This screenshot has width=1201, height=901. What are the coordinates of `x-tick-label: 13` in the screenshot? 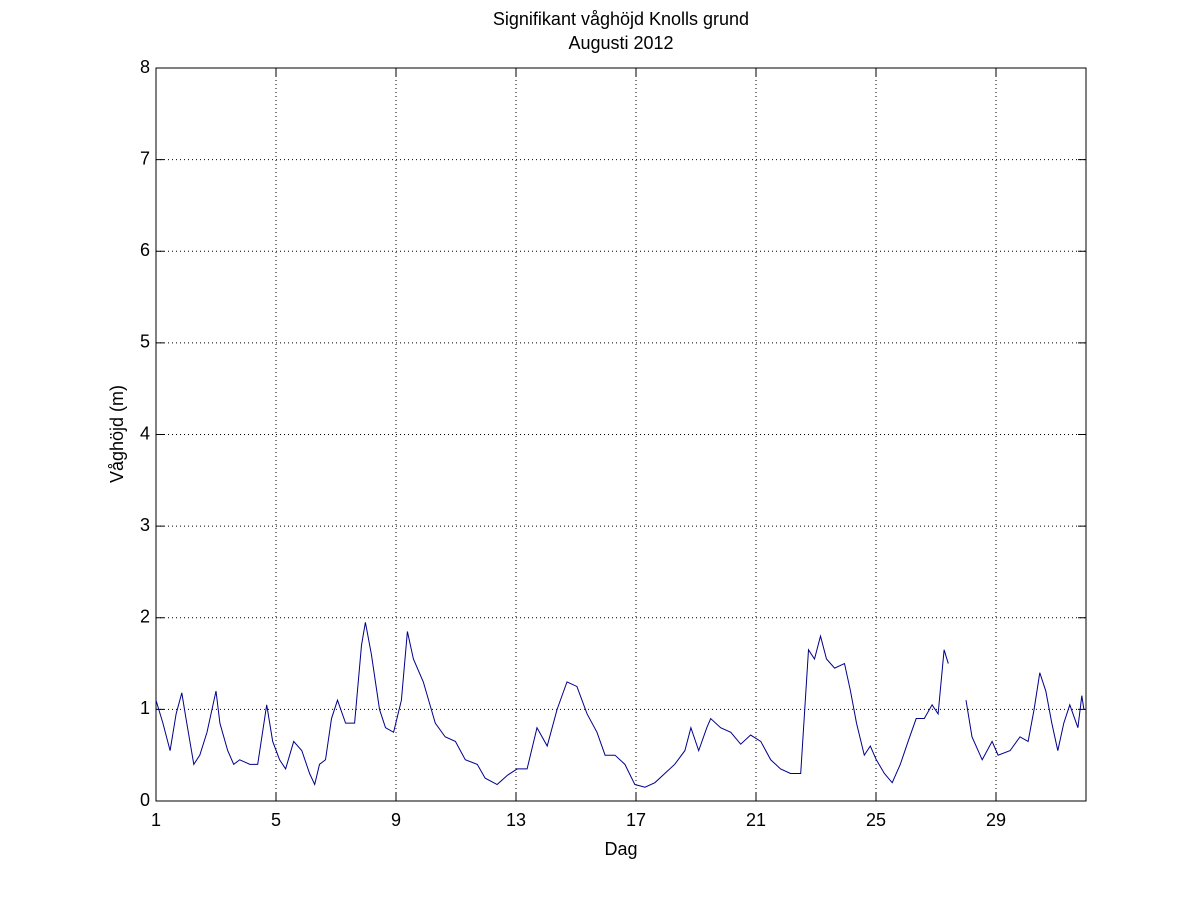 It's located at (516, 820).